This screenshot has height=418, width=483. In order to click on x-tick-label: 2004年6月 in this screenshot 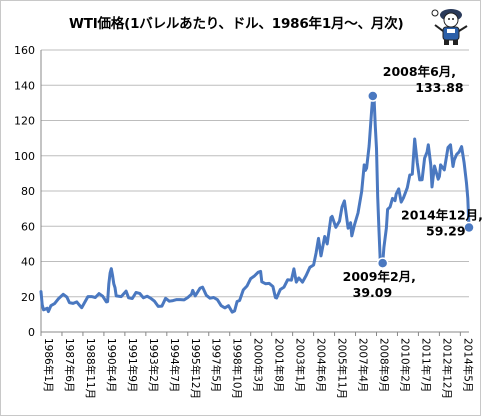, I will do `click(321, 365)`.